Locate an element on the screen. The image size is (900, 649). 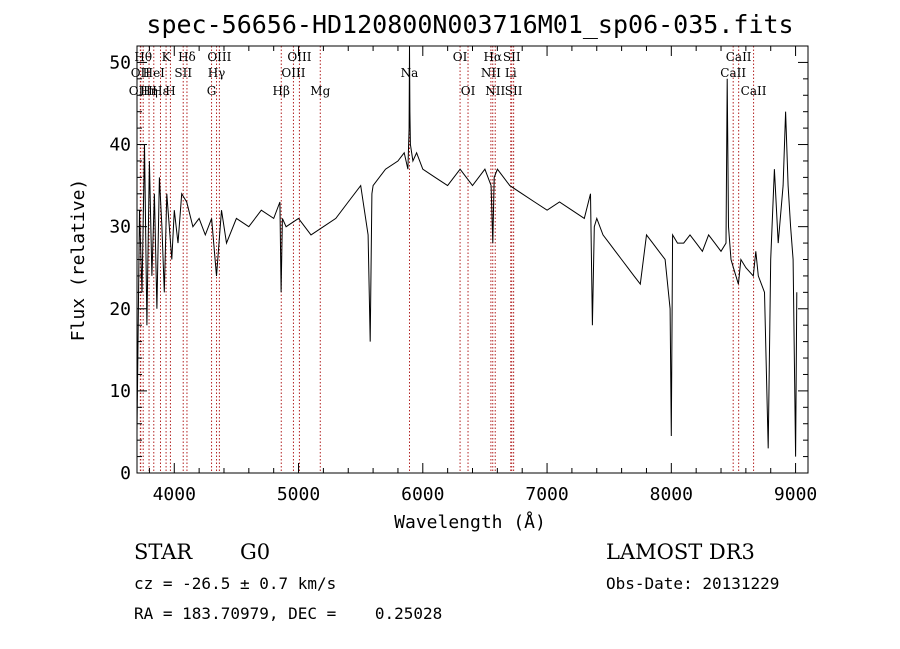
line-label-22: NII is located at coordinates (495, 91).